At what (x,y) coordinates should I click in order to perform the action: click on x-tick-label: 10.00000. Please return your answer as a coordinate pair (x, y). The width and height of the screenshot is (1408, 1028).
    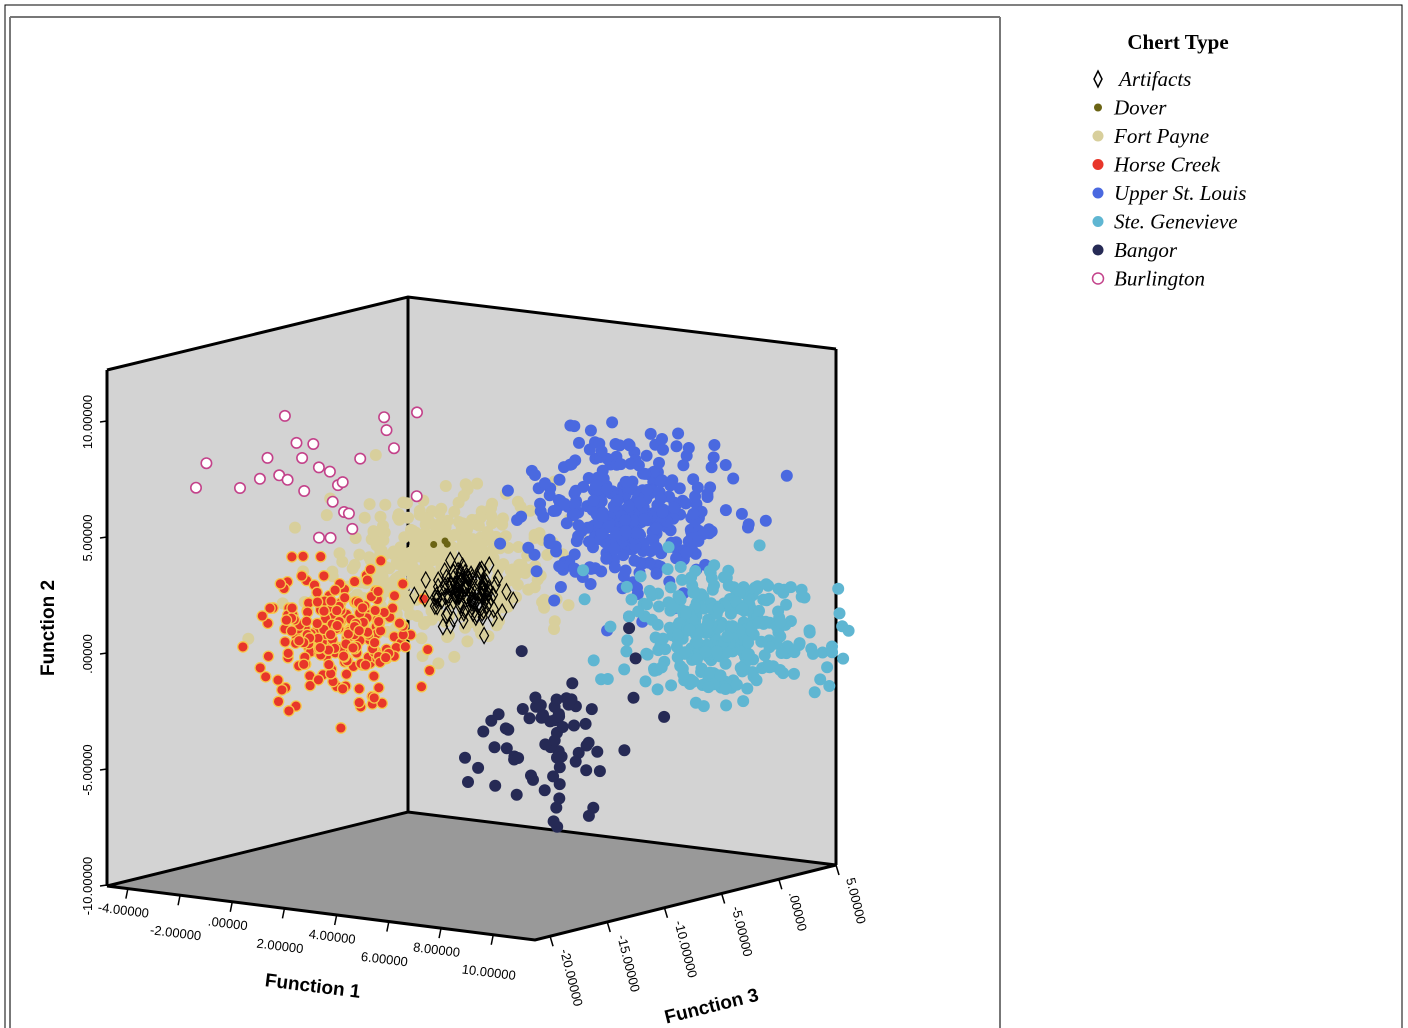
    Looking at the image, I should click on (489, 972).